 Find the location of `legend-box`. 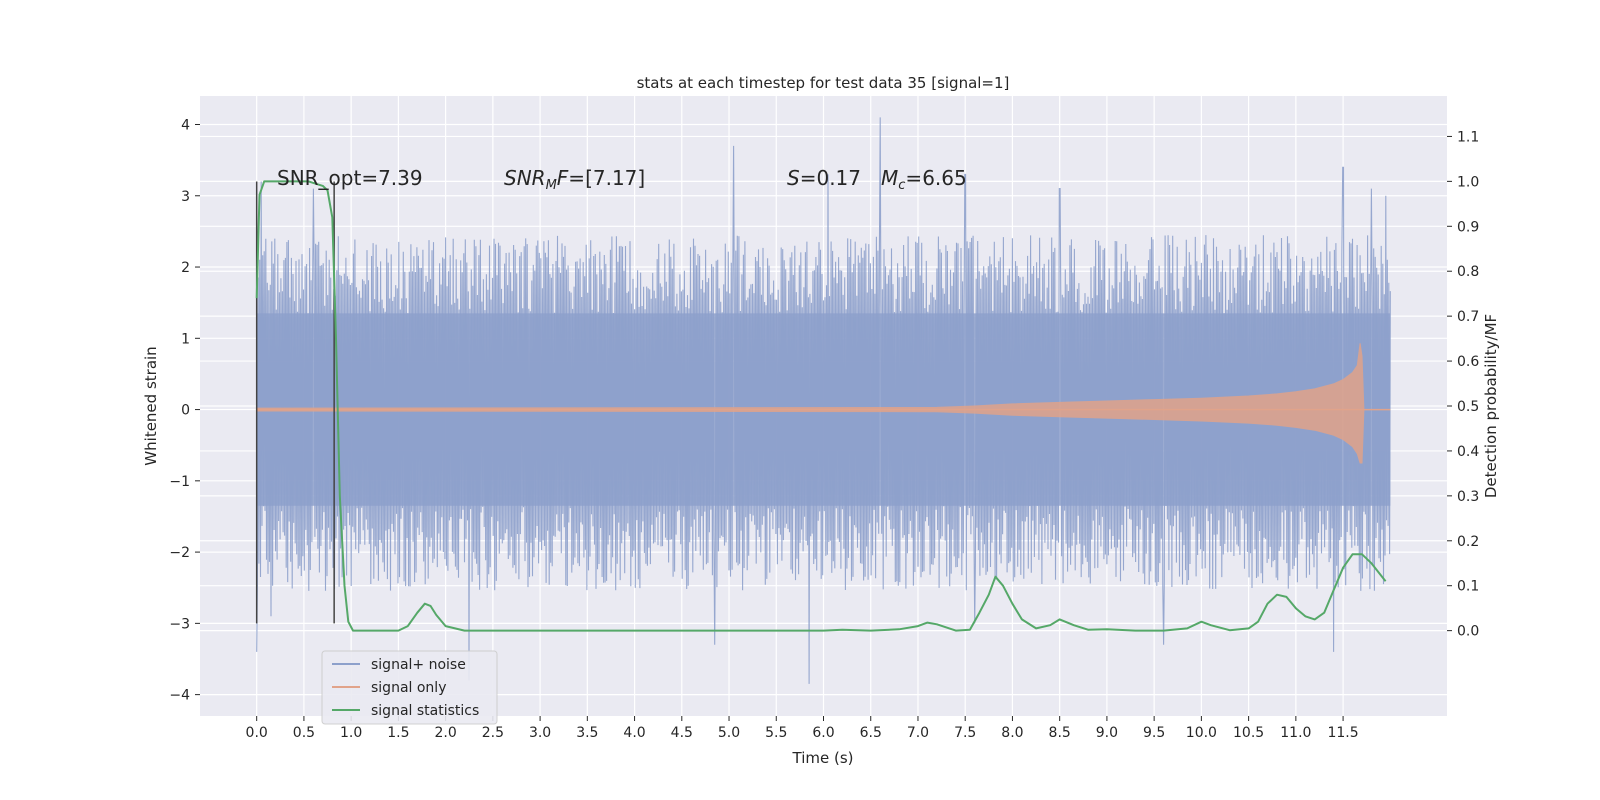

legend-box is located at coordinates (409, 687).